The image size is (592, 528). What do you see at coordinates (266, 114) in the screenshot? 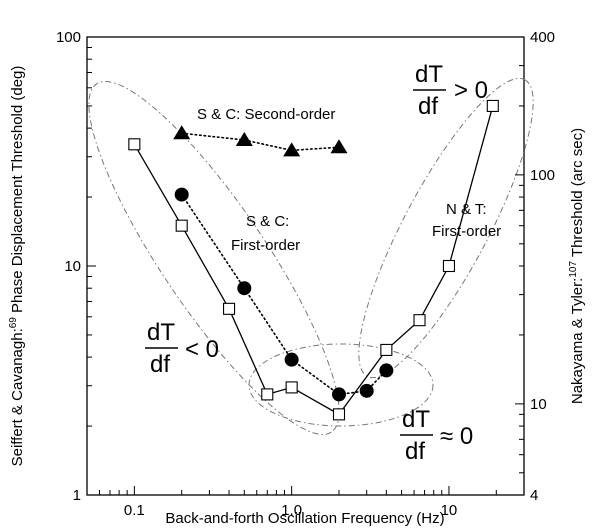
I see `label-sc-second-order: S & C: Second-order` at bounding box center [266, 114].